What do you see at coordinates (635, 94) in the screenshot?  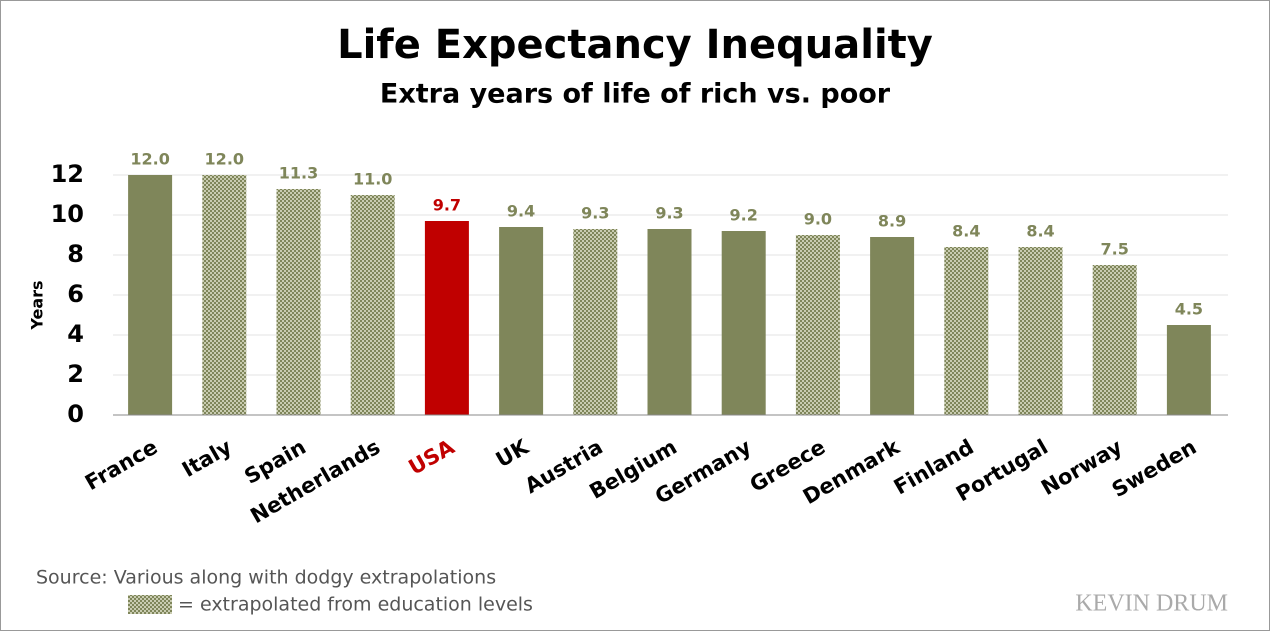 I see `chart-subtitle: Extra years of life of rich vs. poor` at bounding box center [635, 94].